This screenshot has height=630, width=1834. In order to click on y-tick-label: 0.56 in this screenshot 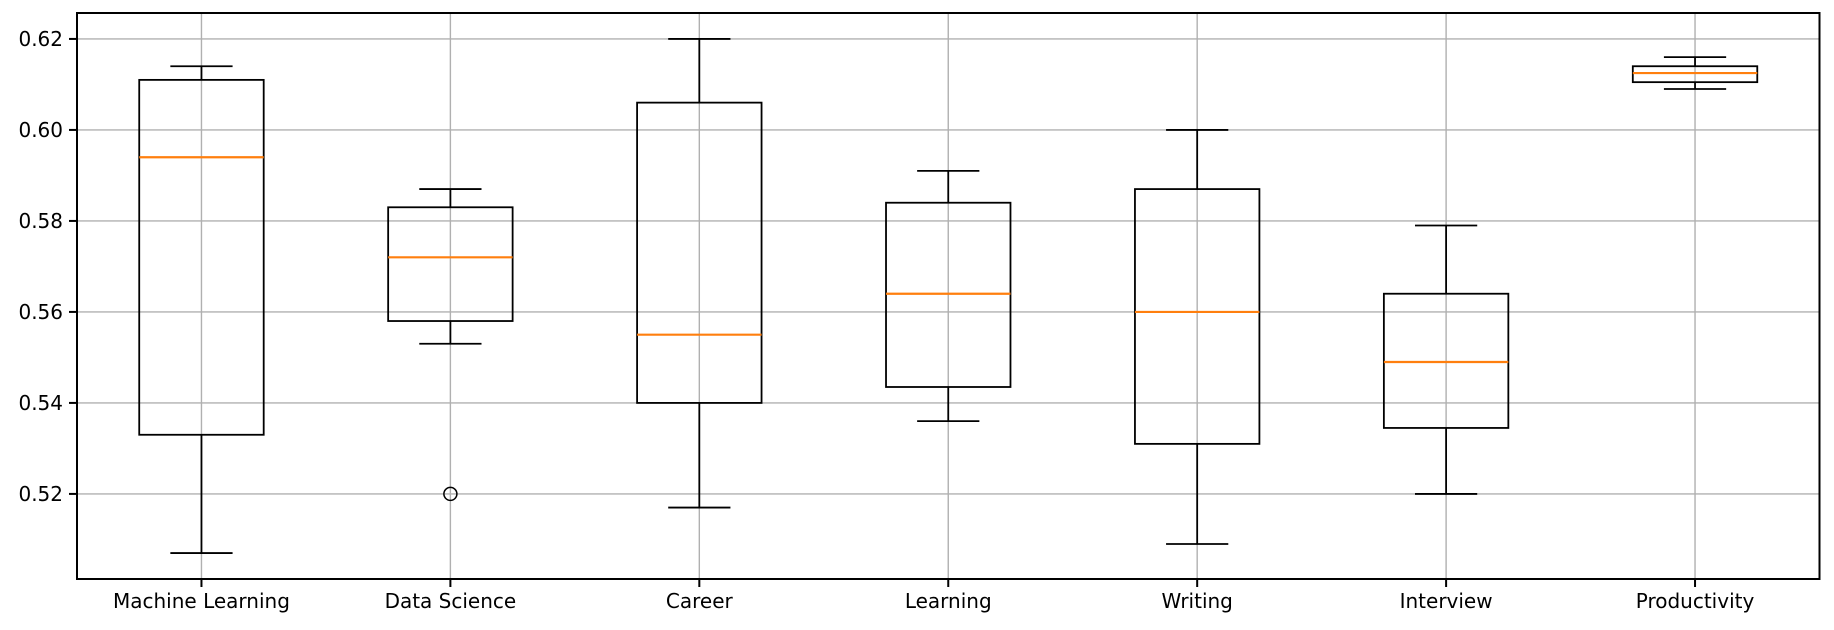, I will do `click(40, 312)`.